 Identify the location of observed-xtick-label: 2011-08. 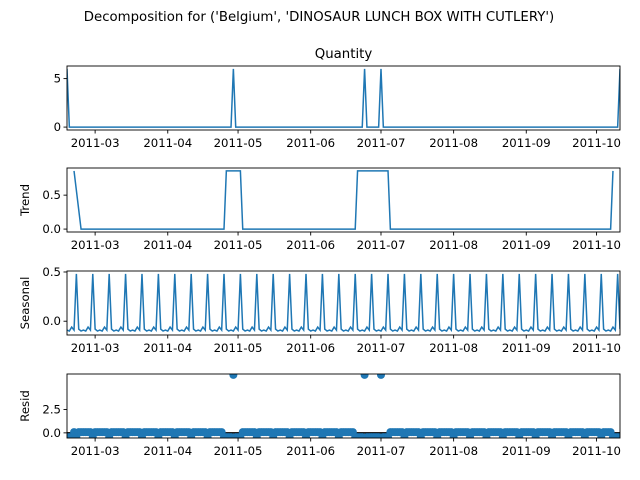
(453, 143).